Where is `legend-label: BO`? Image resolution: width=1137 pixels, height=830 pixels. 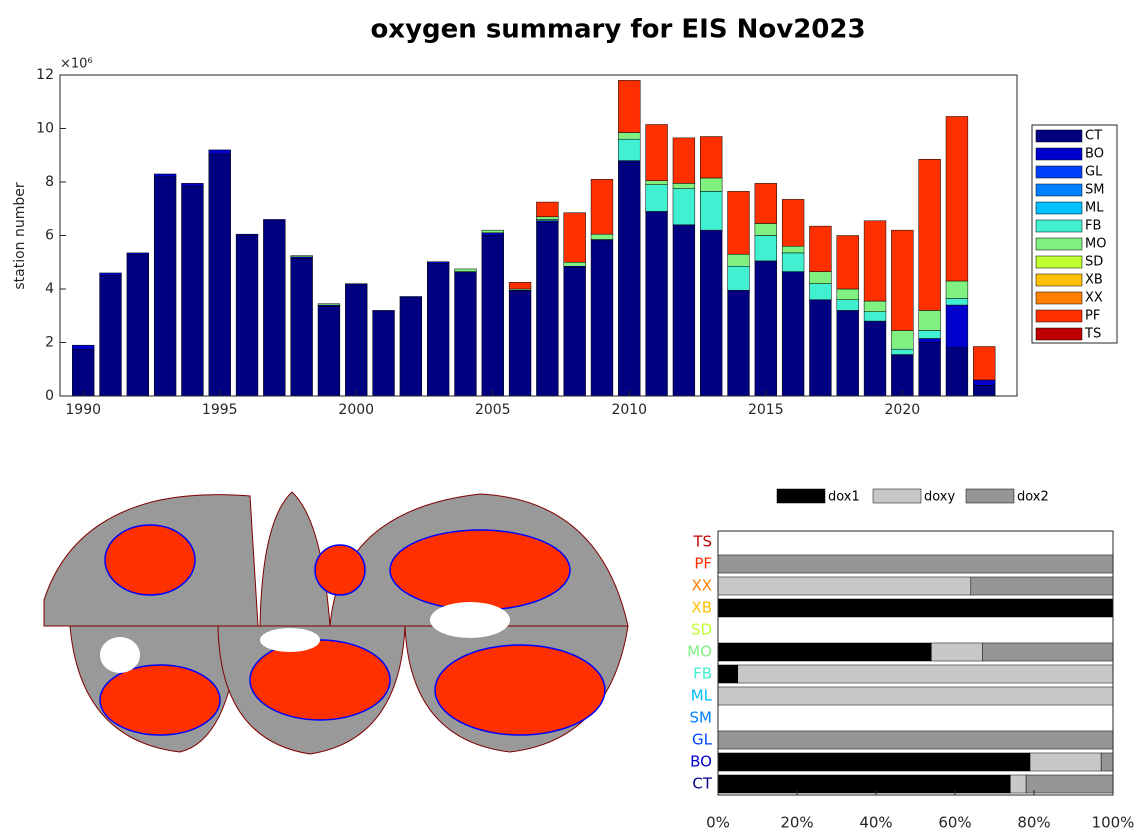
legend-label: BO is located at coordinates (1094, 154).